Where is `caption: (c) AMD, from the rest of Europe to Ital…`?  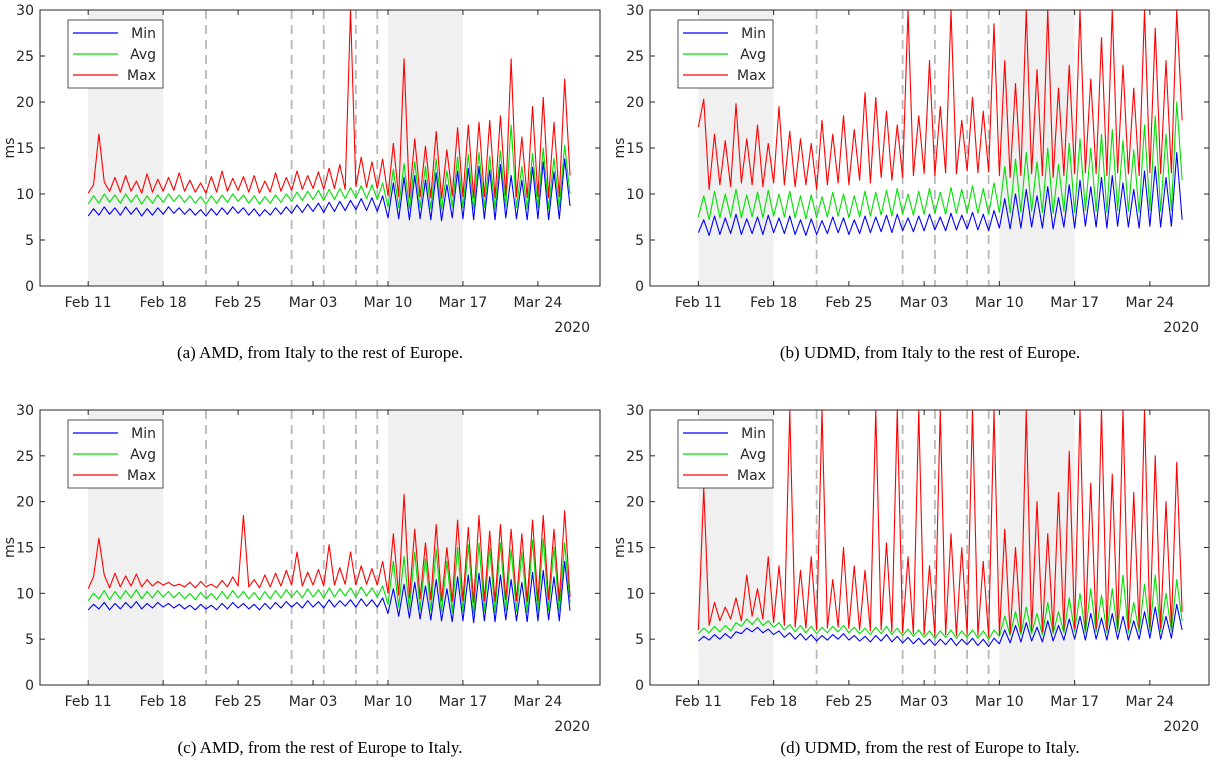
caption: (c) AMD, from the rest of Europe to Ital… is located at coordinates (320, 747).